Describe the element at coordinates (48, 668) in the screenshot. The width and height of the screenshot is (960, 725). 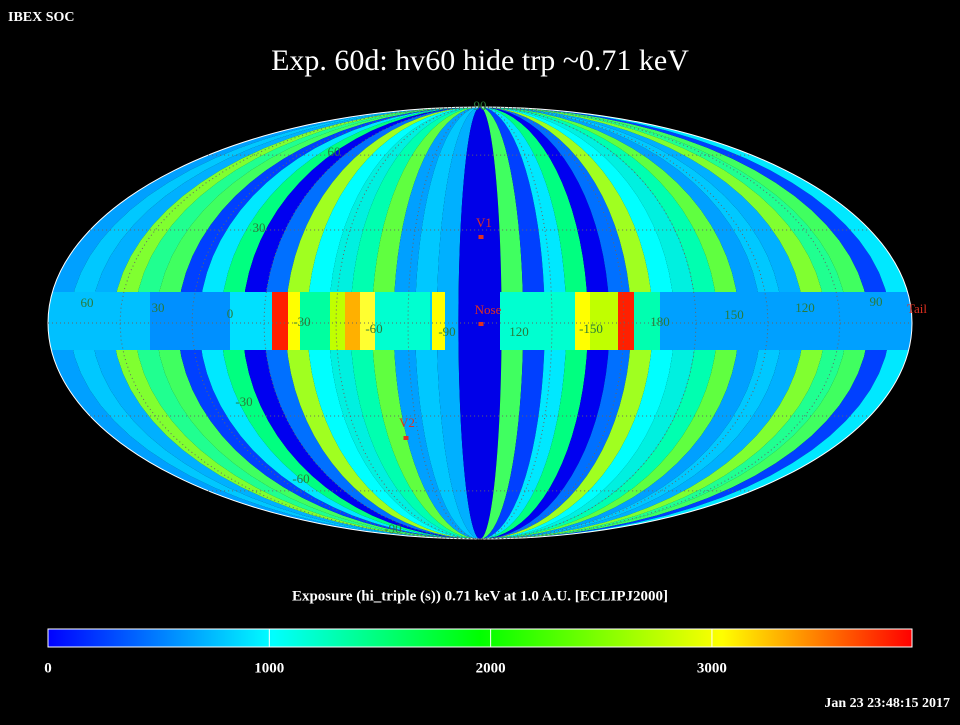
I see `colorbar-tick-label: 0` at that location.